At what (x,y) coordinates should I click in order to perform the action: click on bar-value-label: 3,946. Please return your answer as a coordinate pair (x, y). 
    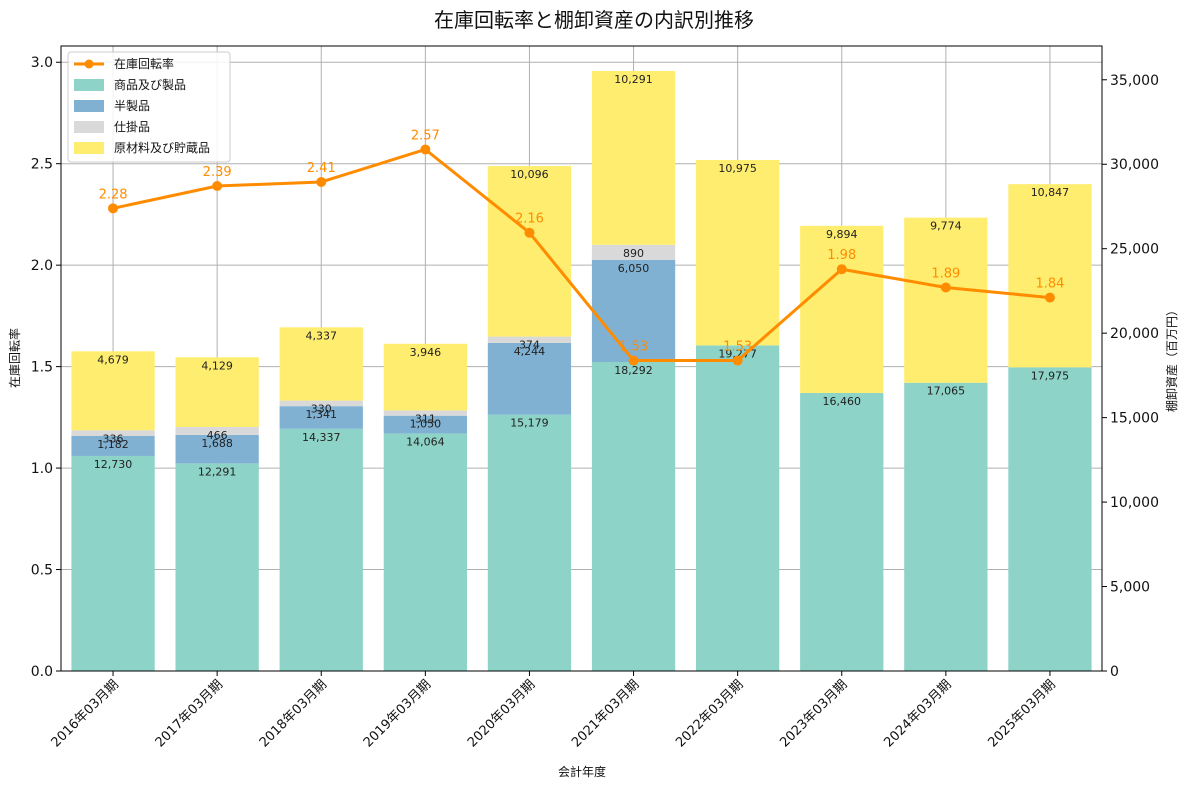
    Looking at the image, I should click on (426, 352).